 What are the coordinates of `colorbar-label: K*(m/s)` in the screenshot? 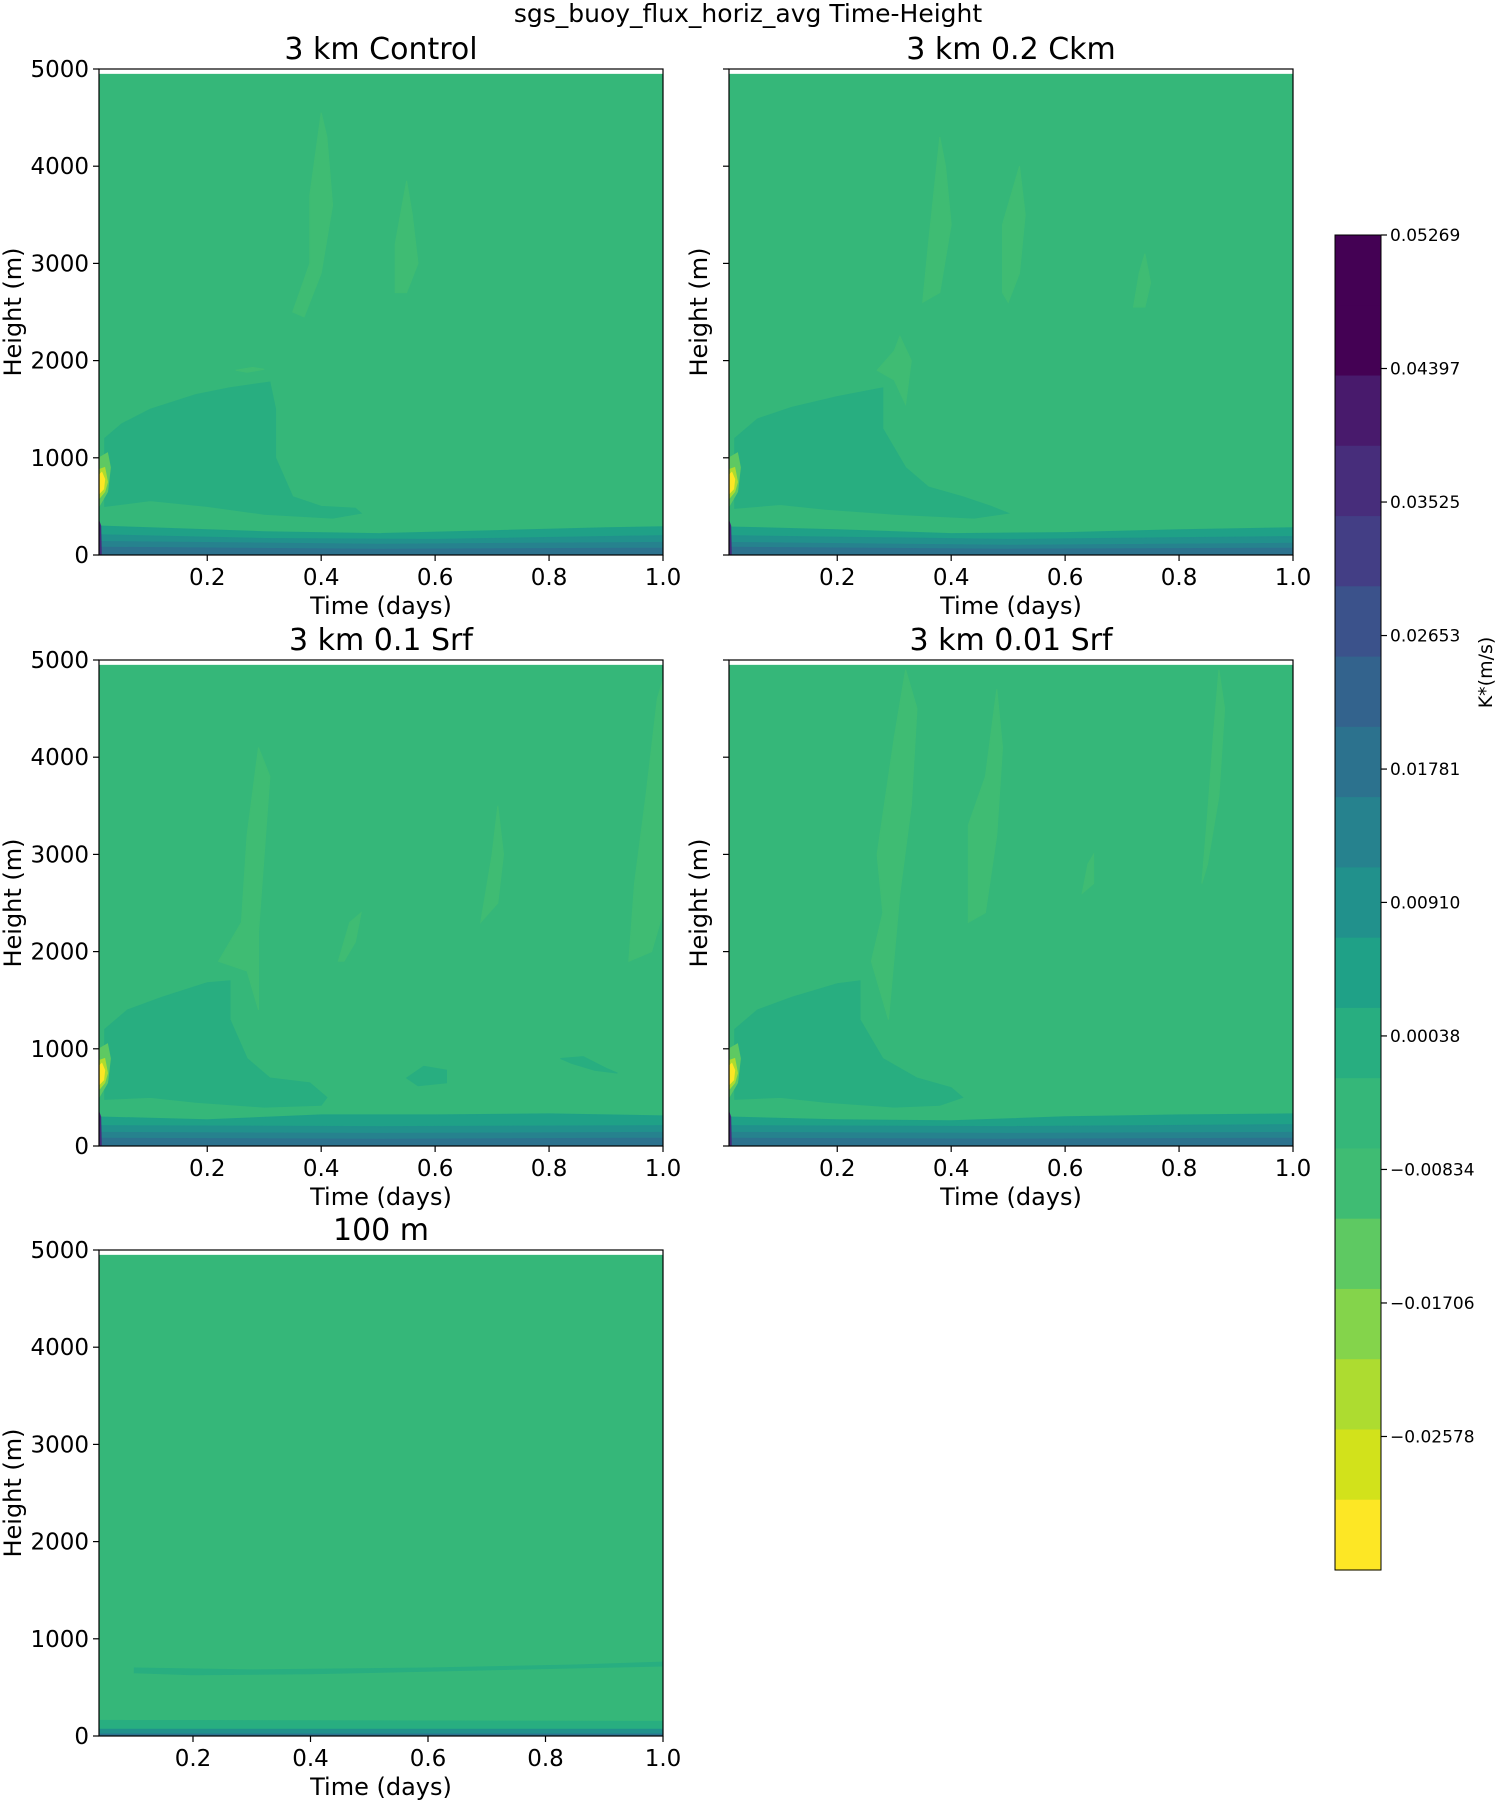 It's located at (1486, 673).